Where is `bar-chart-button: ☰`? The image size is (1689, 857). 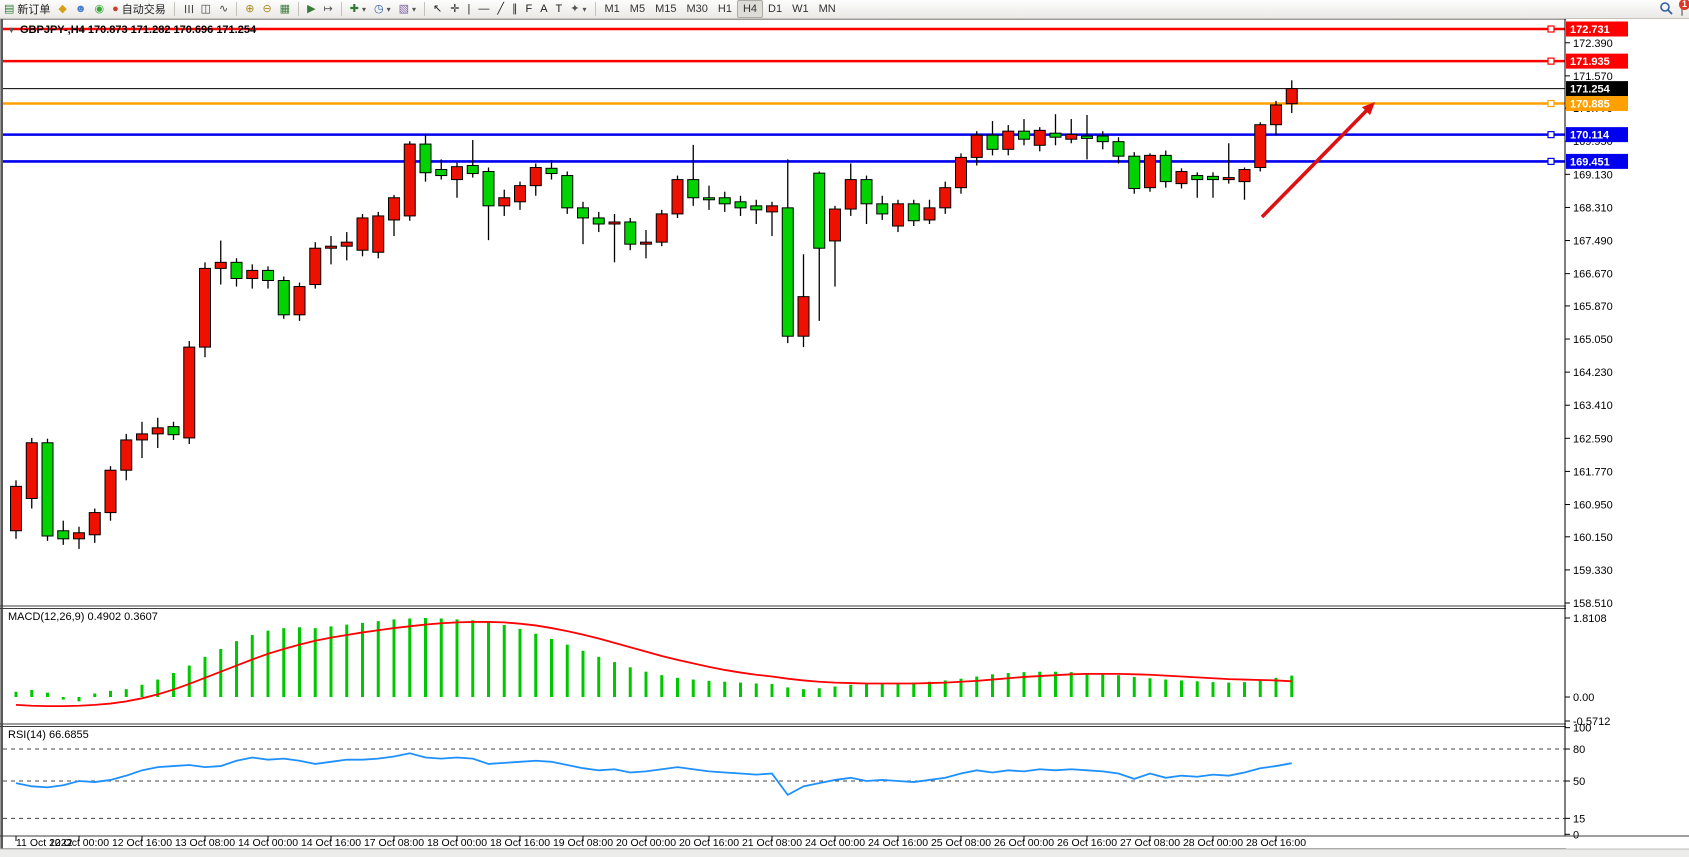 bar-chart-button: ☰ is located at coordinates (188, 9).